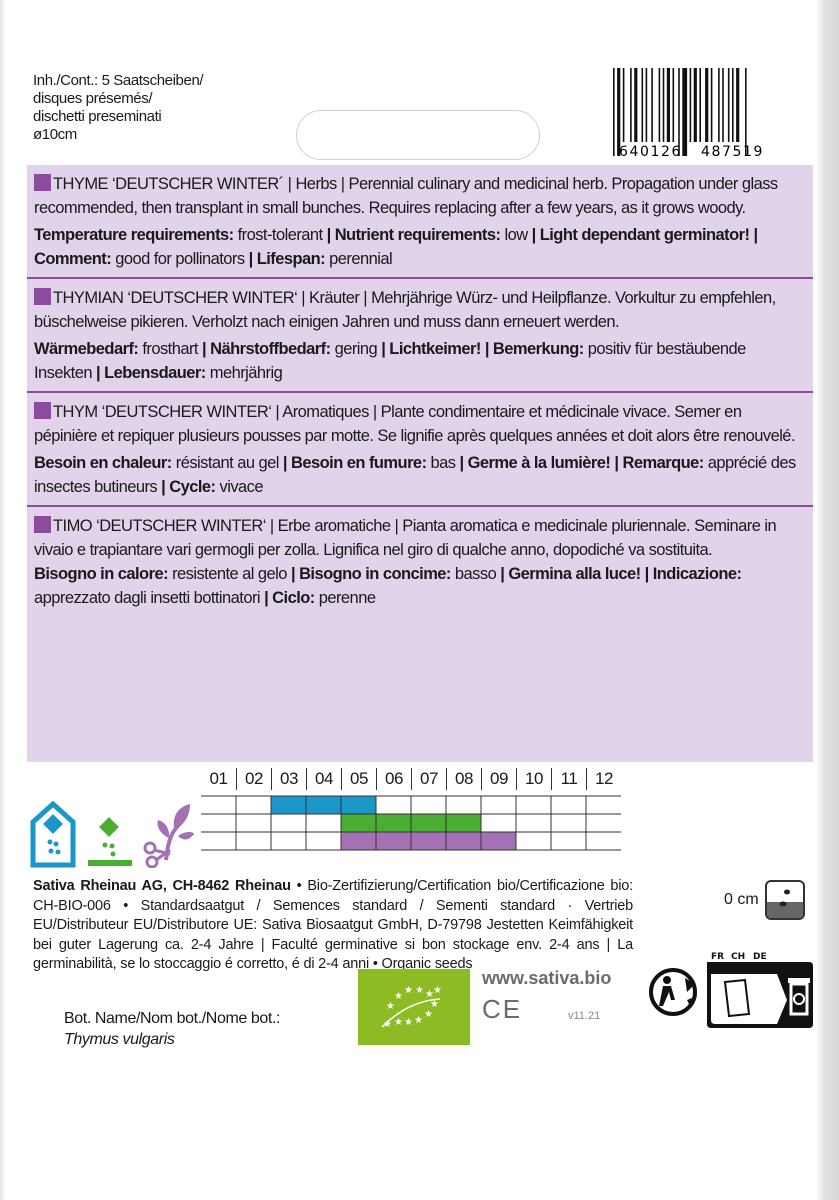 Image resolution: width=839 pixels, height=1200 pixels. What do you see at coordinates (428, 841) in the screenshot?
I see `calendar-bar-harvest-scissors` at bounding box center [428, 841].